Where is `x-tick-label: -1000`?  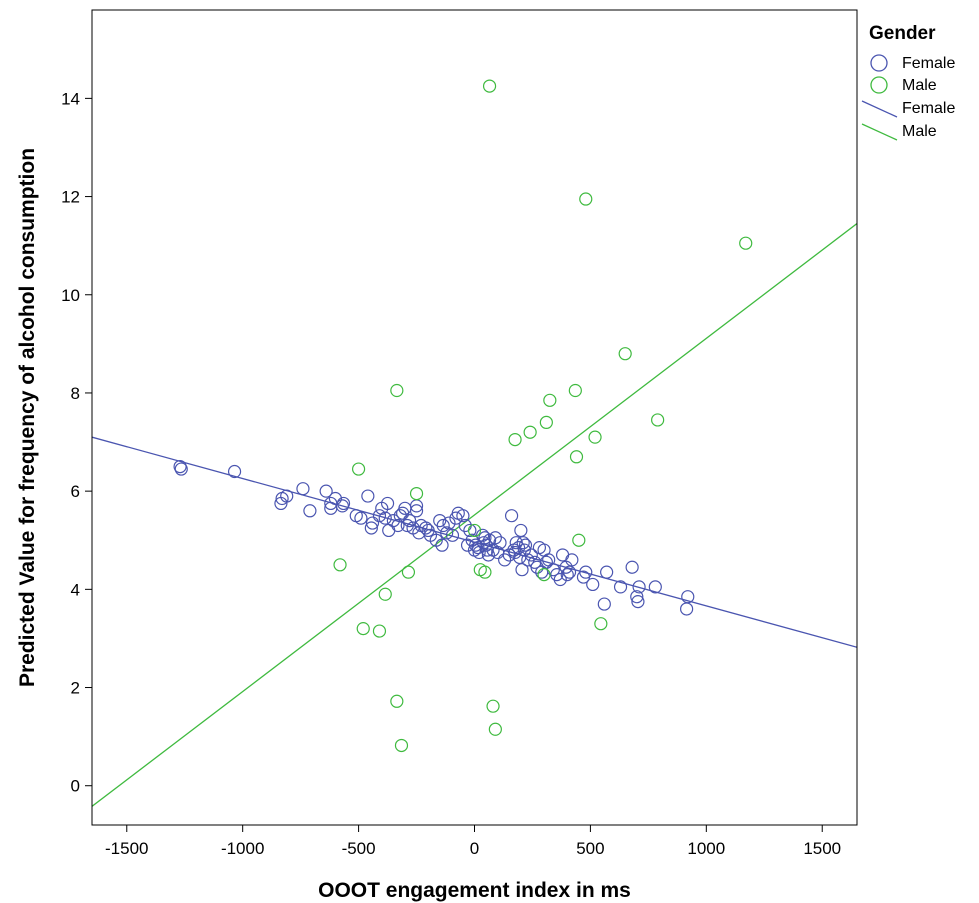 x-tick-label: -1000 is located at coordinates (242, 848).